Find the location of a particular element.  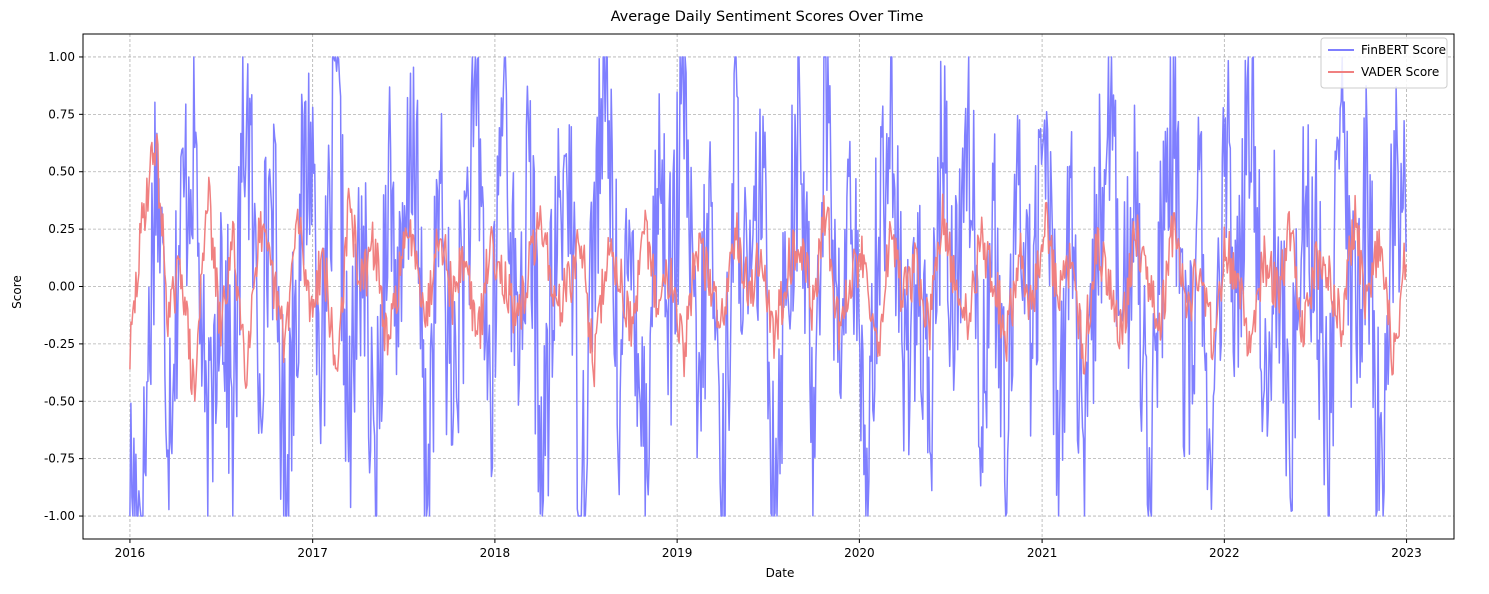

y-axis-label: Score is located at coordinates (17, 292).